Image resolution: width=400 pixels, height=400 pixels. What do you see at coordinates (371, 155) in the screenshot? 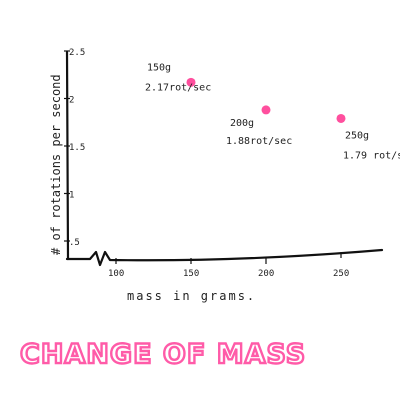
I see `point-rate-label: 1.79 rot/sec` at bounding box center [371, 155].